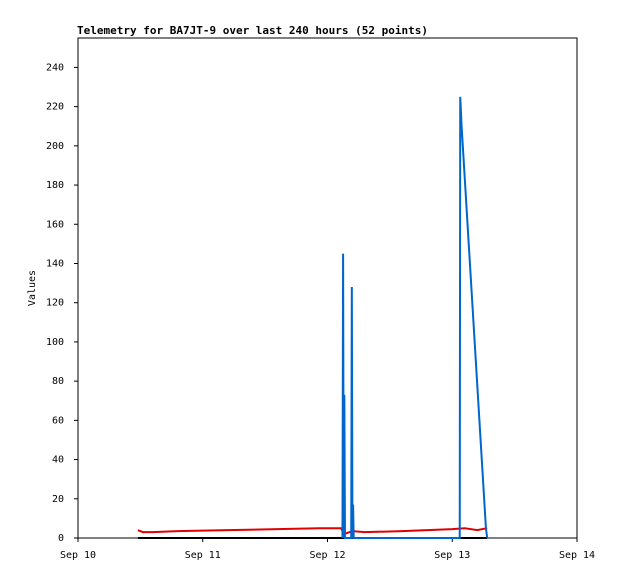 The height and width of the screenshot is (579, 618). Describe the element at coordinates (55, 146) in the screenshot. I see `y-tick-label: 200` at that location.